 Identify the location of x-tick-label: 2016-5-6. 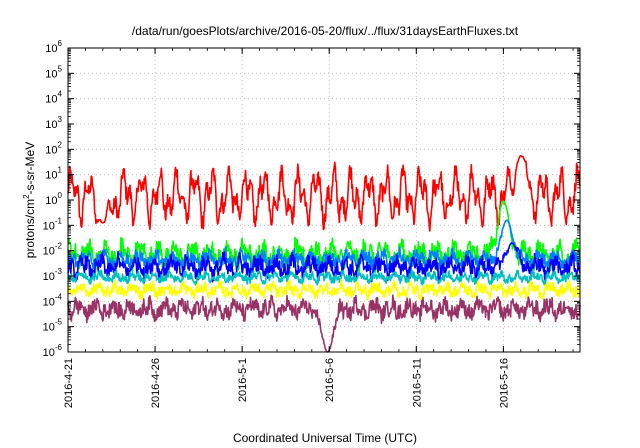
(330, 380).